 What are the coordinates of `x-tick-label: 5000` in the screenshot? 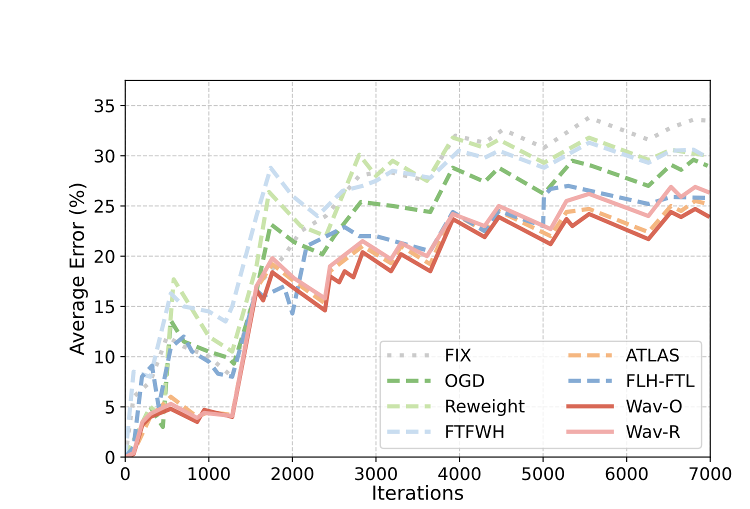 It's located at (543, 473).